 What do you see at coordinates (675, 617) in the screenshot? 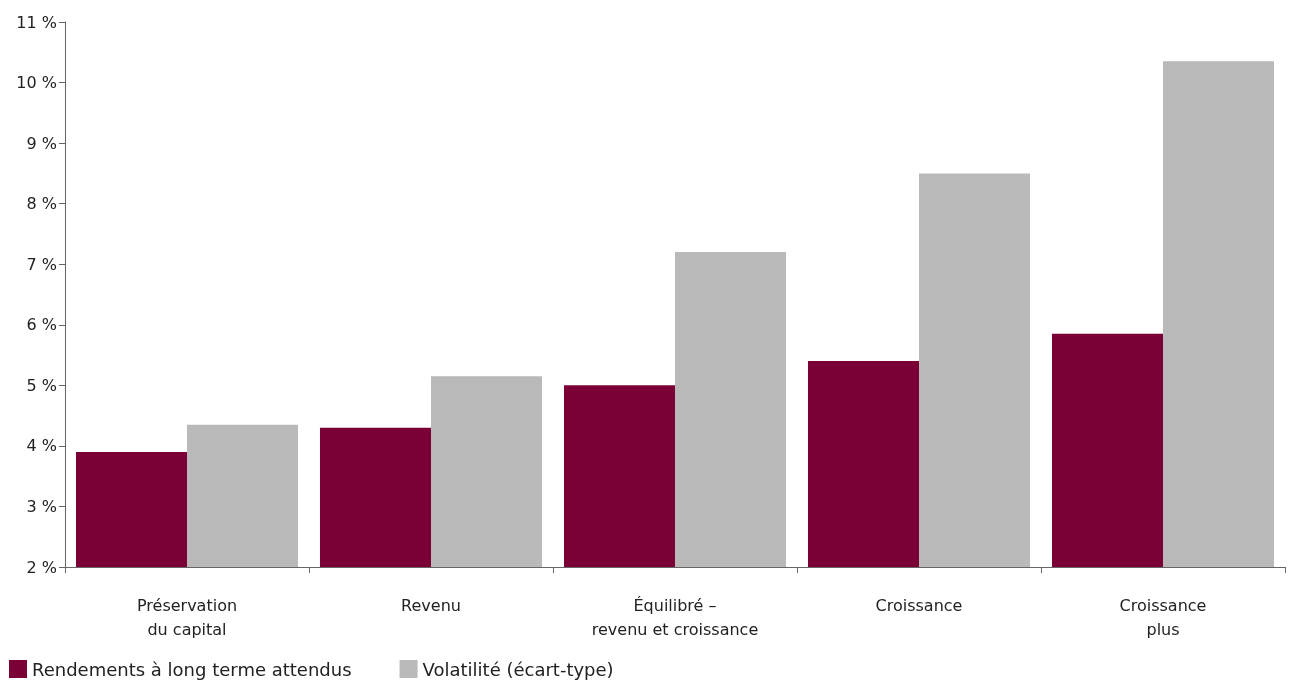
I see `x-tick-label: Équilibré – revenu et croissance` at bounding box center [675, 617].